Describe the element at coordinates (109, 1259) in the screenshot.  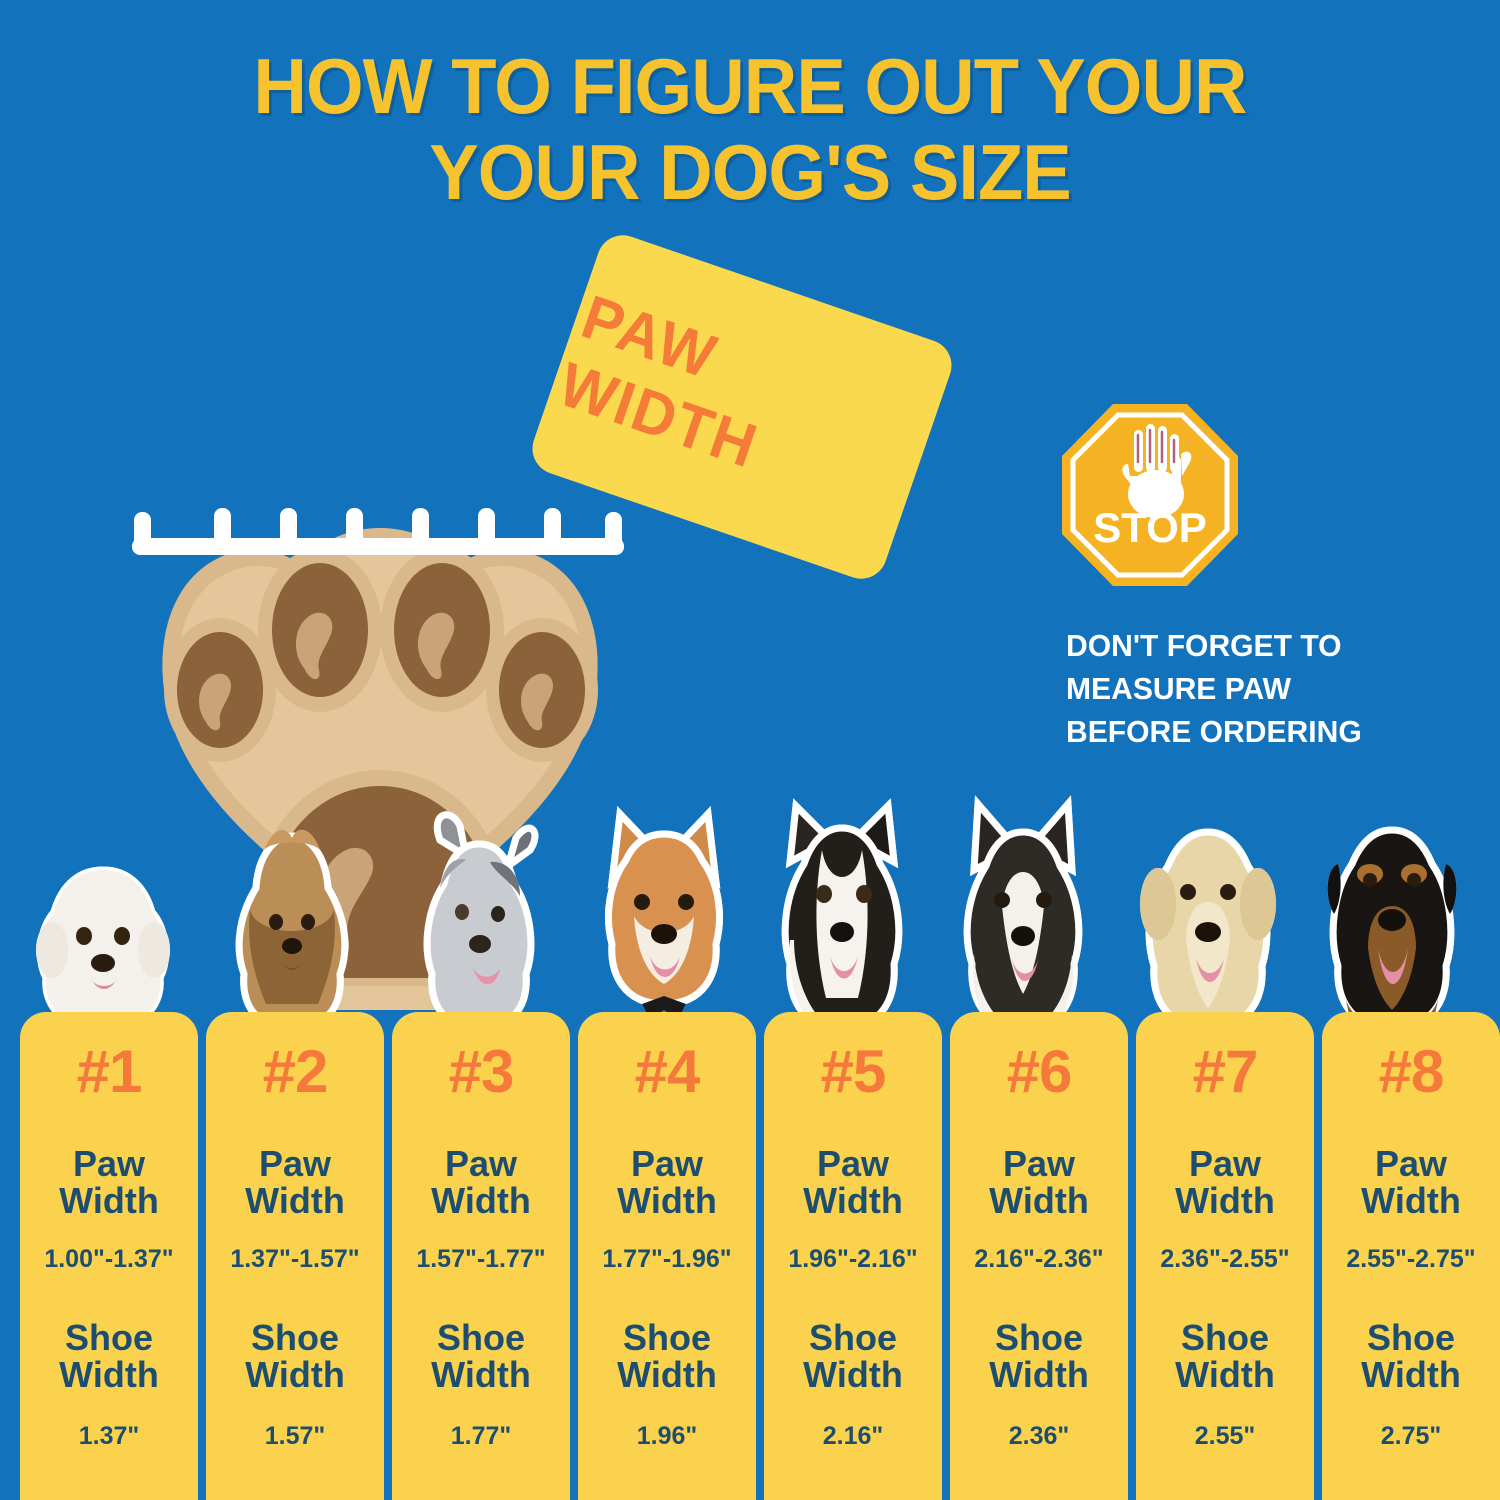
I see `paw-width-value: 1.00"-1.37"` at that location.